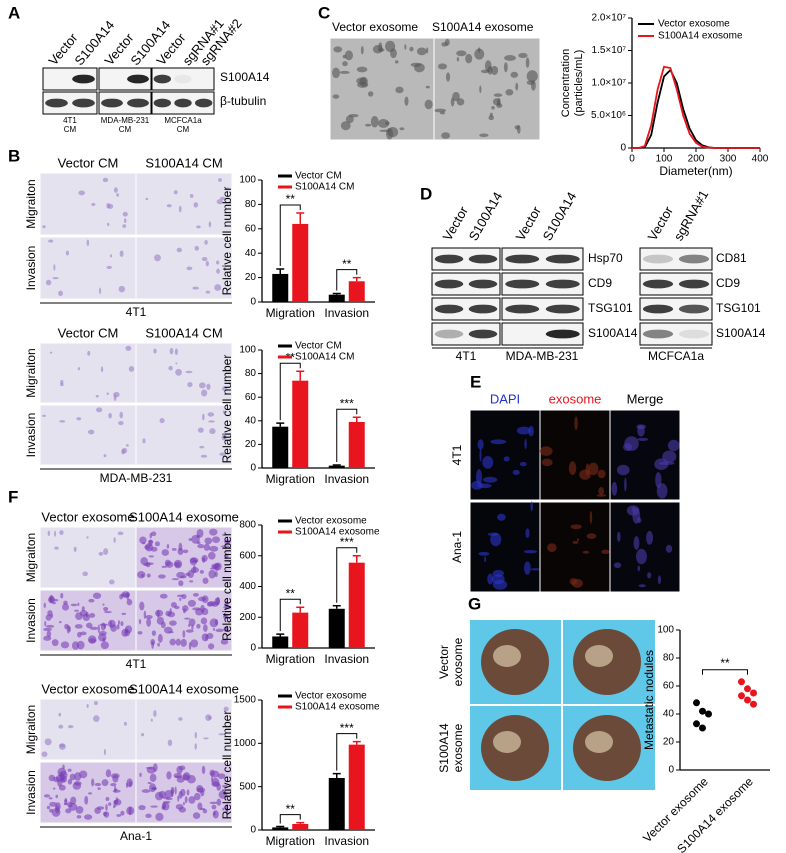  I want to click on image-label: S100A14 exosome, so click(483, 27).